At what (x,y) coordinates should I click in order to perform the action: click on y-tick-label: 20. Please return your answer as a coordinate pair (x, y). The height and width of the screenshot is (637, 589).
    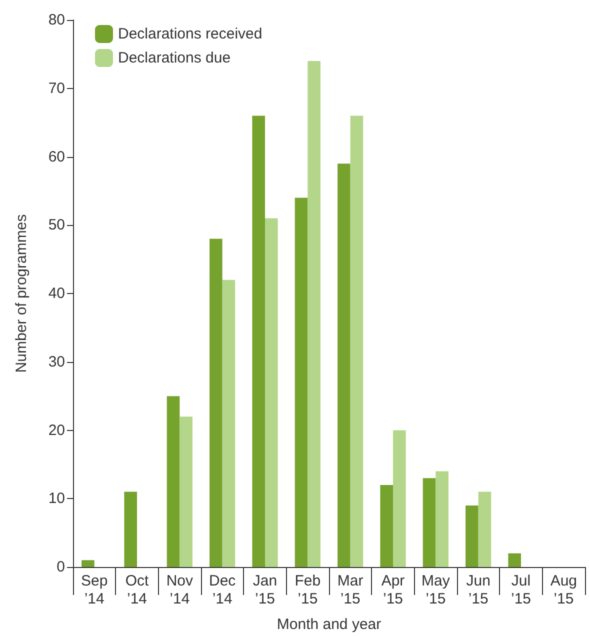
    Looking at the image, I should click on (56, 430).